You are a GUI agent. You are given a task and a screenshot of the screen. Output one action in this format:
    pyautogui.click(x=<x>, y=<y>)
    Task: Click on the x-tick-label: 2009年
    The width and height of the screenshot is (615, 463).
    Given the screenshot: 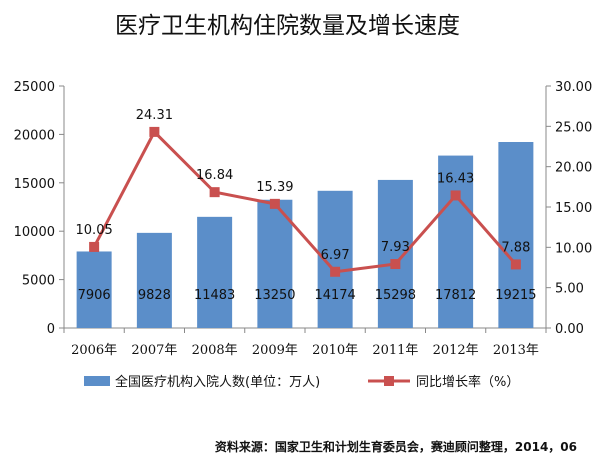 What is the action you would take?
    pyautogui.click(x=275, y=350)
    